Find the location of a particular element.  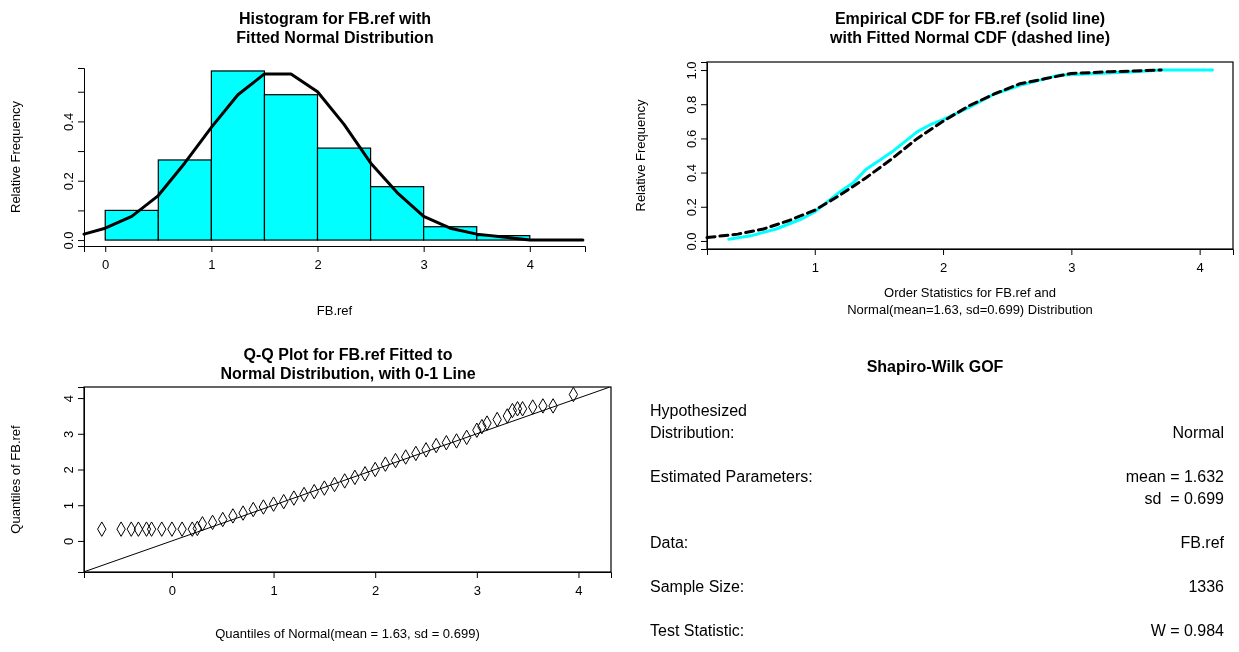

text: Normal is located at coordinates (1198, 432).